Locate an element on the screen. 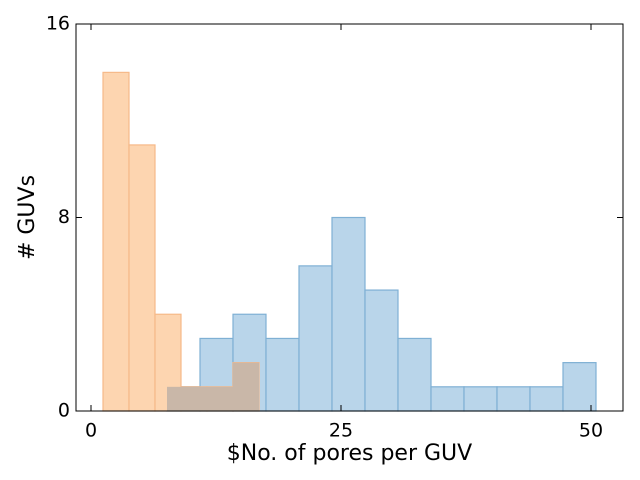  x-tick-label: 50 is located at coordinates (591, 431).